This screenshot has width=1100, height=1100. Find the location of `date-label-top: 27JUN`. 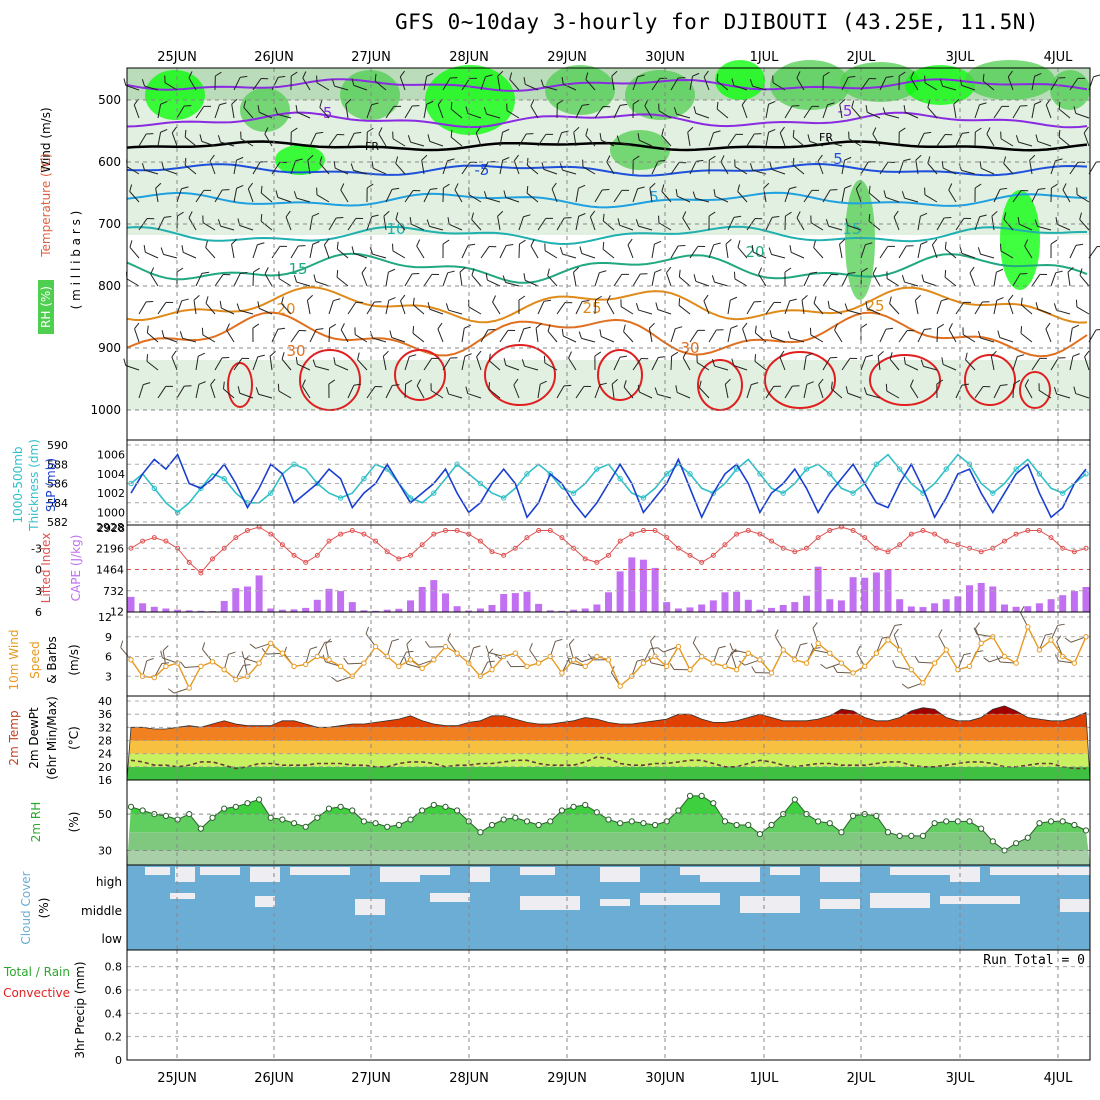

date-label-top: 27JUN is located at coordinates (371, 57).